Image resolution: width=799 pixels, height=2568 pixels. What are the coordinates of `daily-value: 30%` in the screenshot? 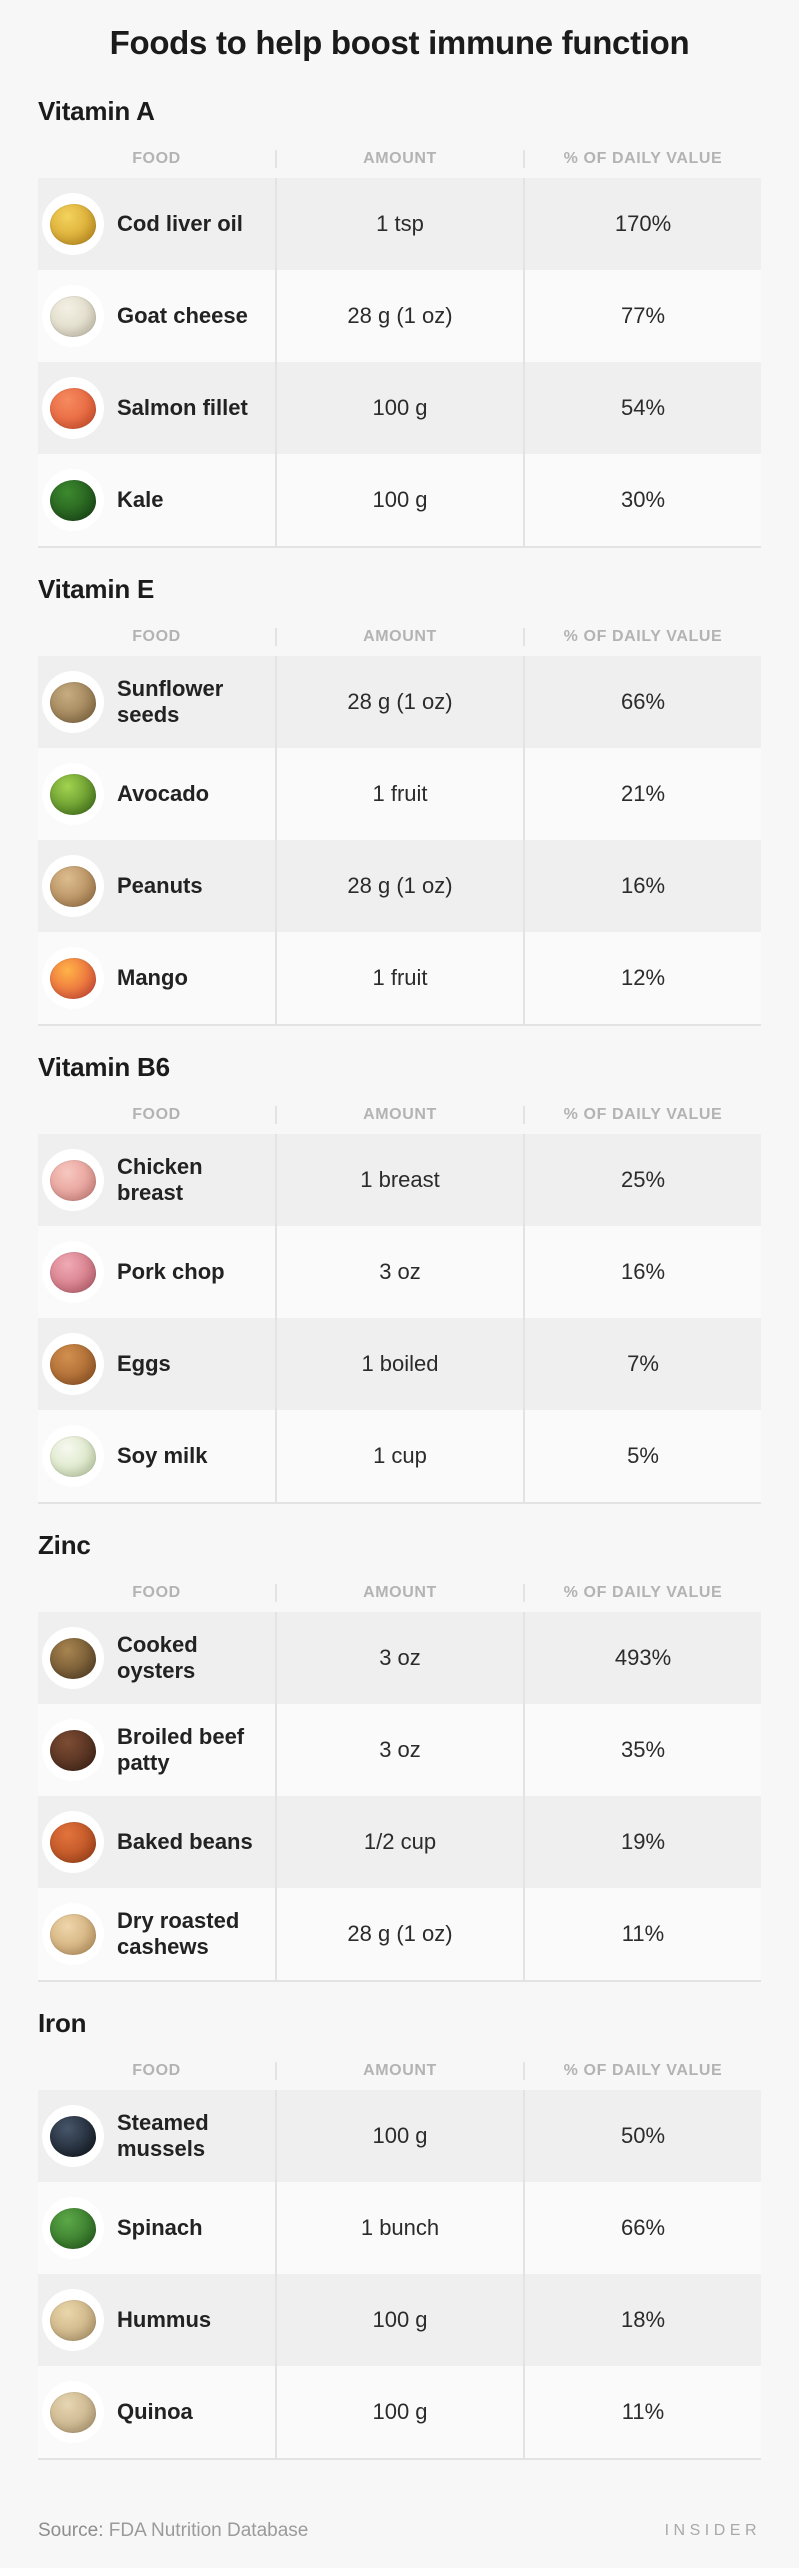 It's located at (642, 500).